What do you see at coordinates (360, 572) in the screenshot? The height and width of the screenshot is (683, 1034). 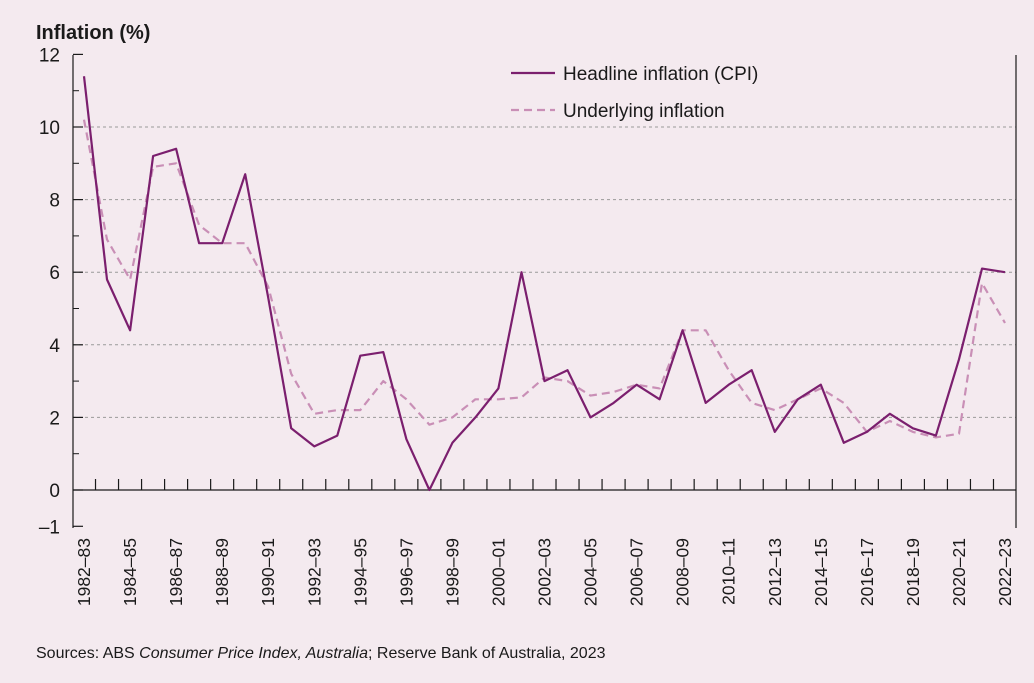 I see `x-tick-label: 1994–95` at bounding box center [360, 572].